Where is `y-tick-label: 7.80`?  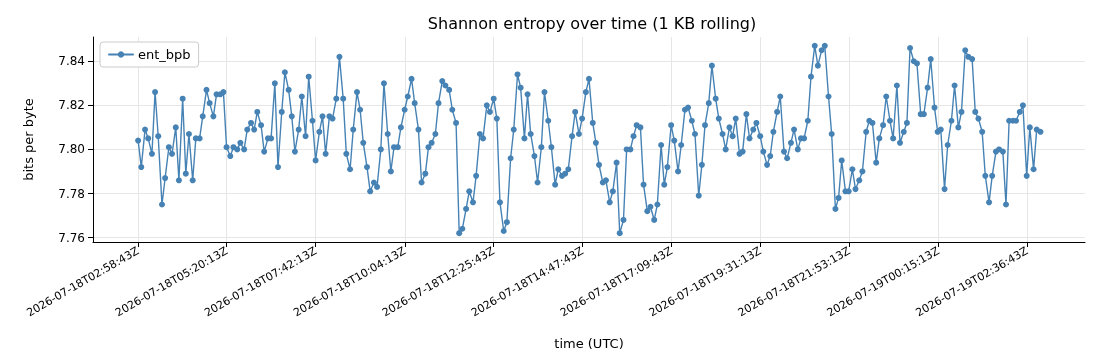 y-tick-label: 7.80 is located at coordinates (71, 149).